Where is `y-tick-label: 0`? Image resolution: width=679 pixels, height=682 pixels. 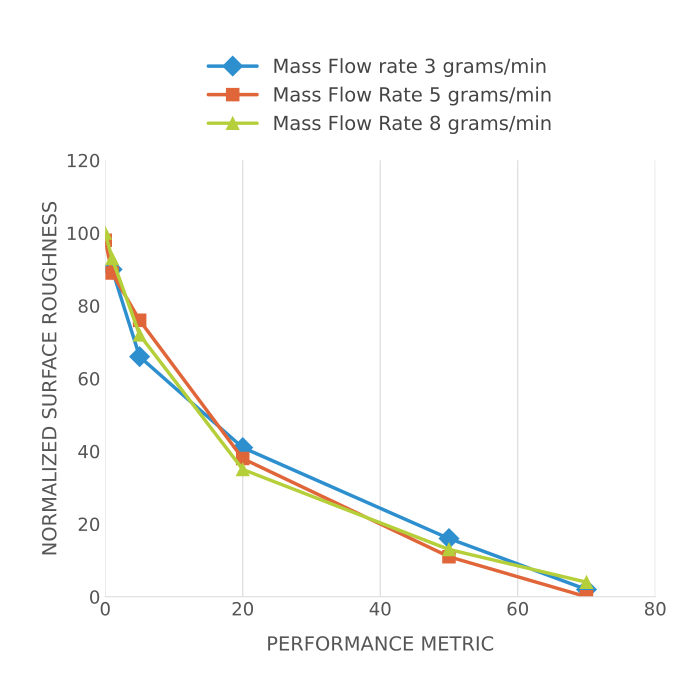 y-tick-label: 0 is located at coordinates (95, 597).